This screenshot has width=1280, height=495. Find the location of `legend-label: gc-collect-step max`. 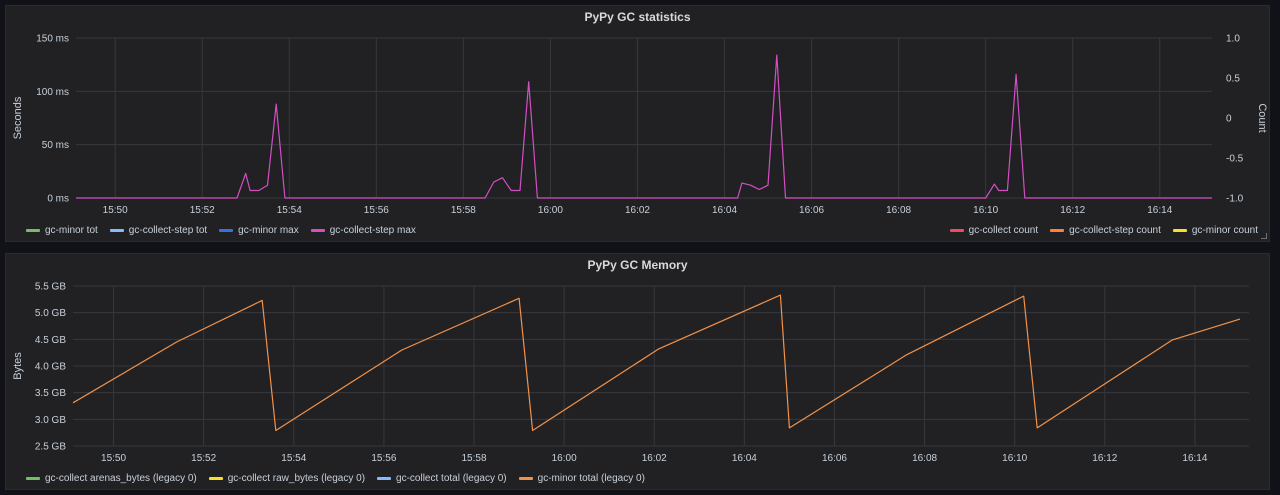

legend-label: gc-collect-step max is located at coordinates (372, 230).